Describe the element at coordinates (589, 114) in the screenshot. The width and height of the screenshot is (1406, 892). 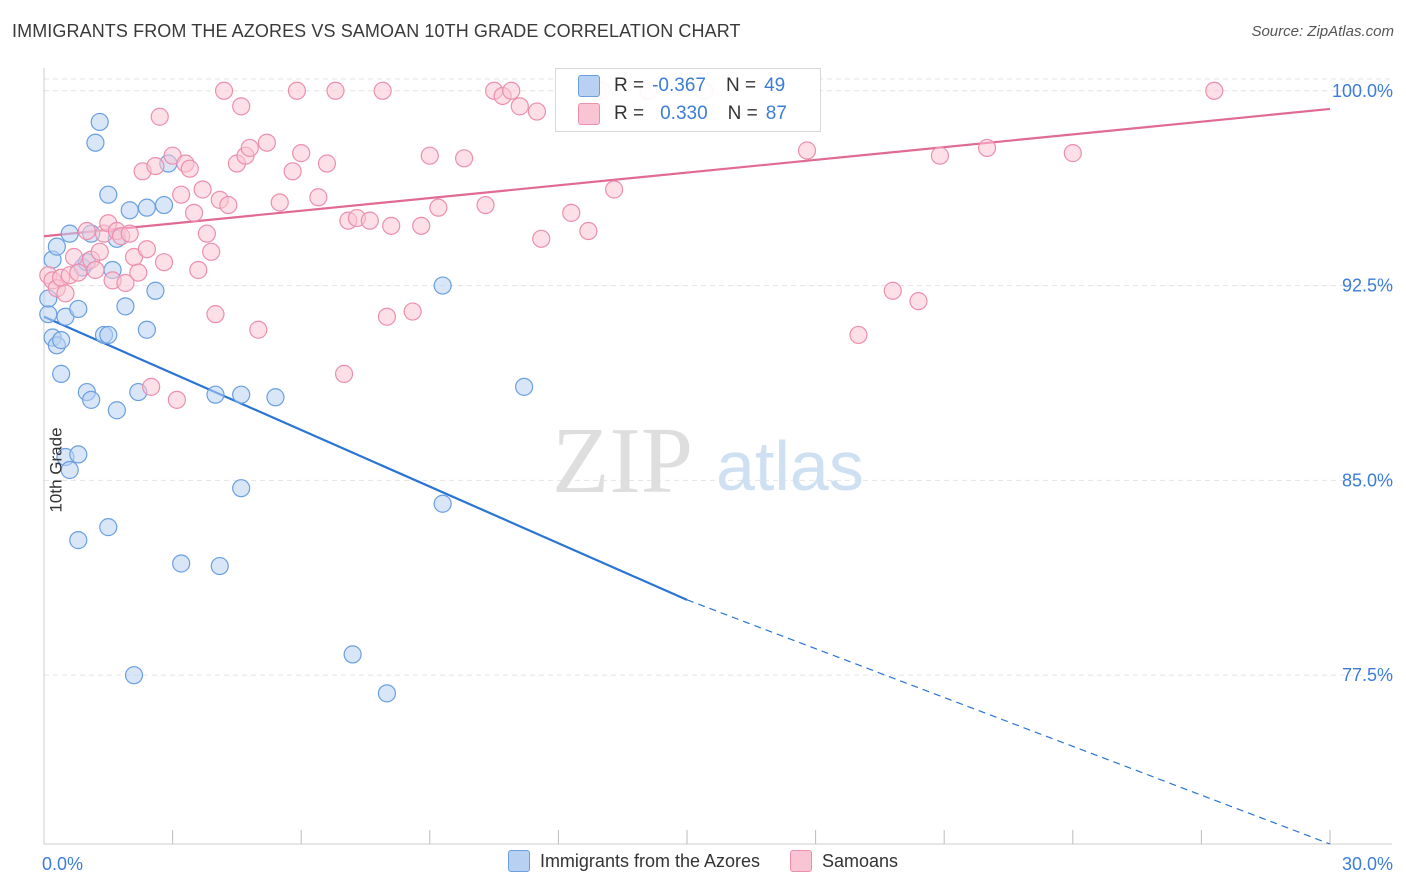
I see `stats-swatch-pink` at that location.